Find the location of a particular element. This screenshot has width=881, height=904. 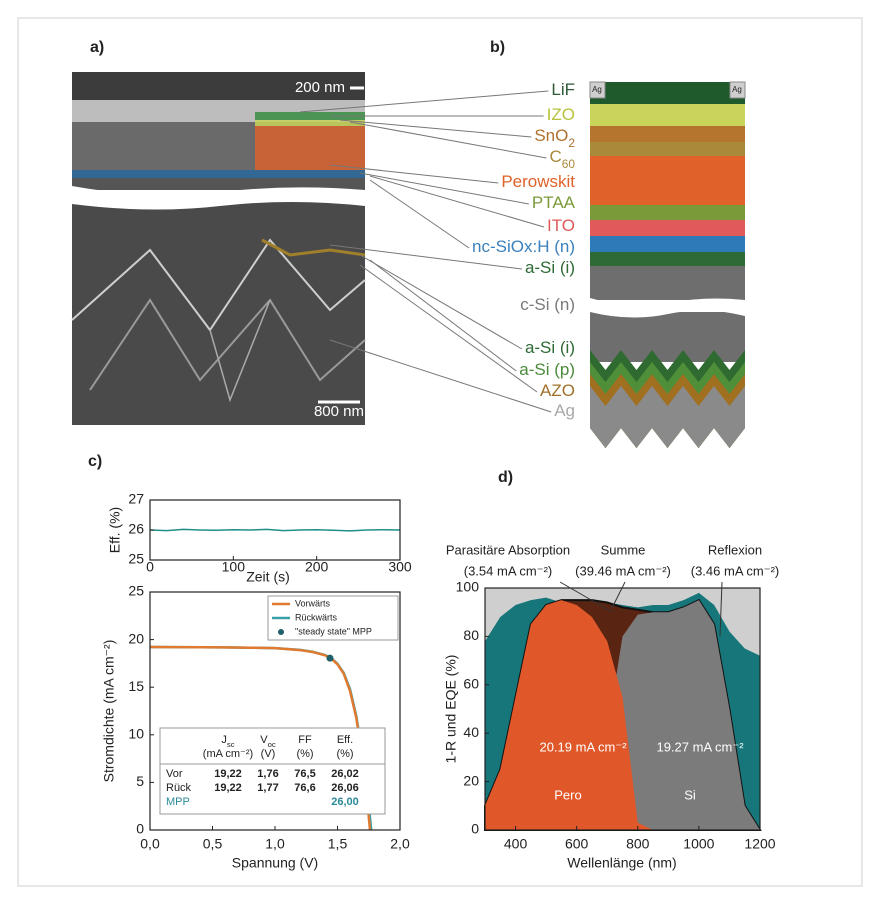

layer-label-sub: 60 is located at coordinates (569, 164).